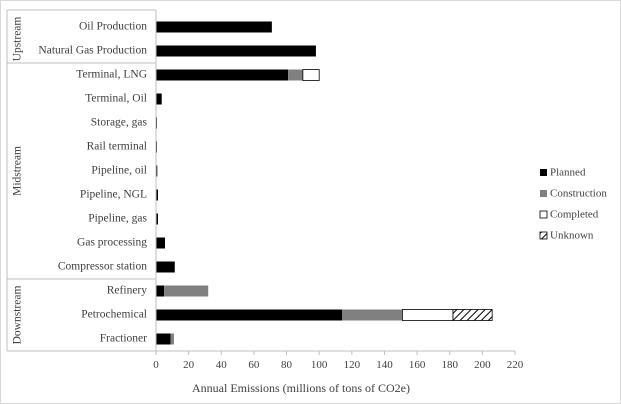 The image size is (621, 404). What do you see at coordinates (157, 195) in the screenshot?
I see `bar-pipeline-ngl-planned` at bounding box center [157, 195].